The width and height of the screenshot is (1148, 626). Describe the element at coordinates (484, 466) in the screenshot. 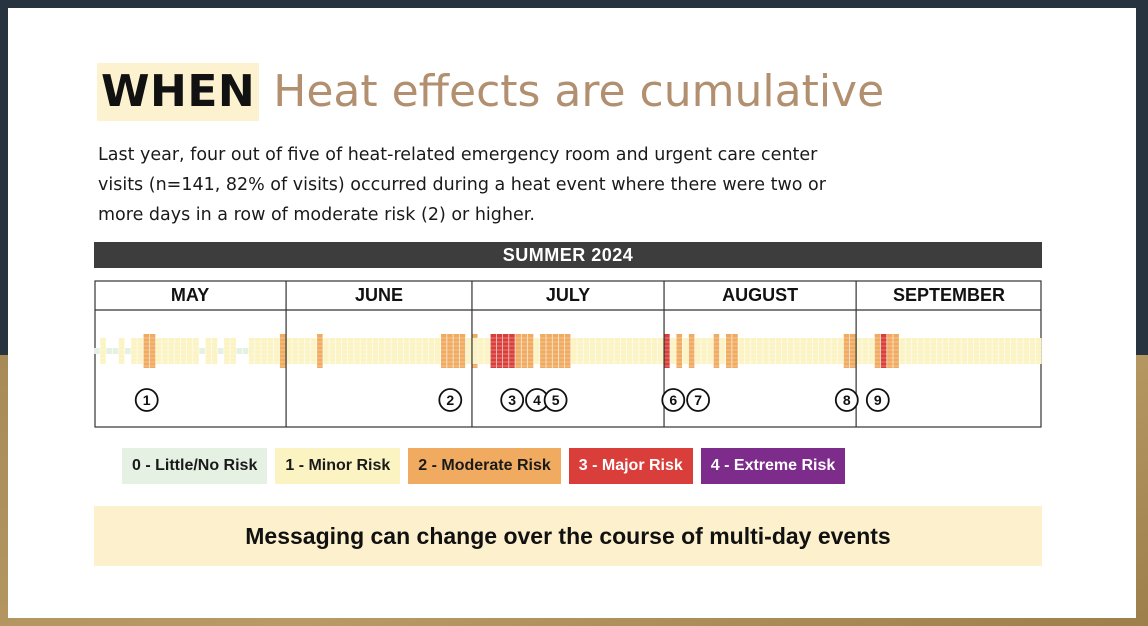

I see `legend-item-level-2: 2 - Moderate Risk` at that location.